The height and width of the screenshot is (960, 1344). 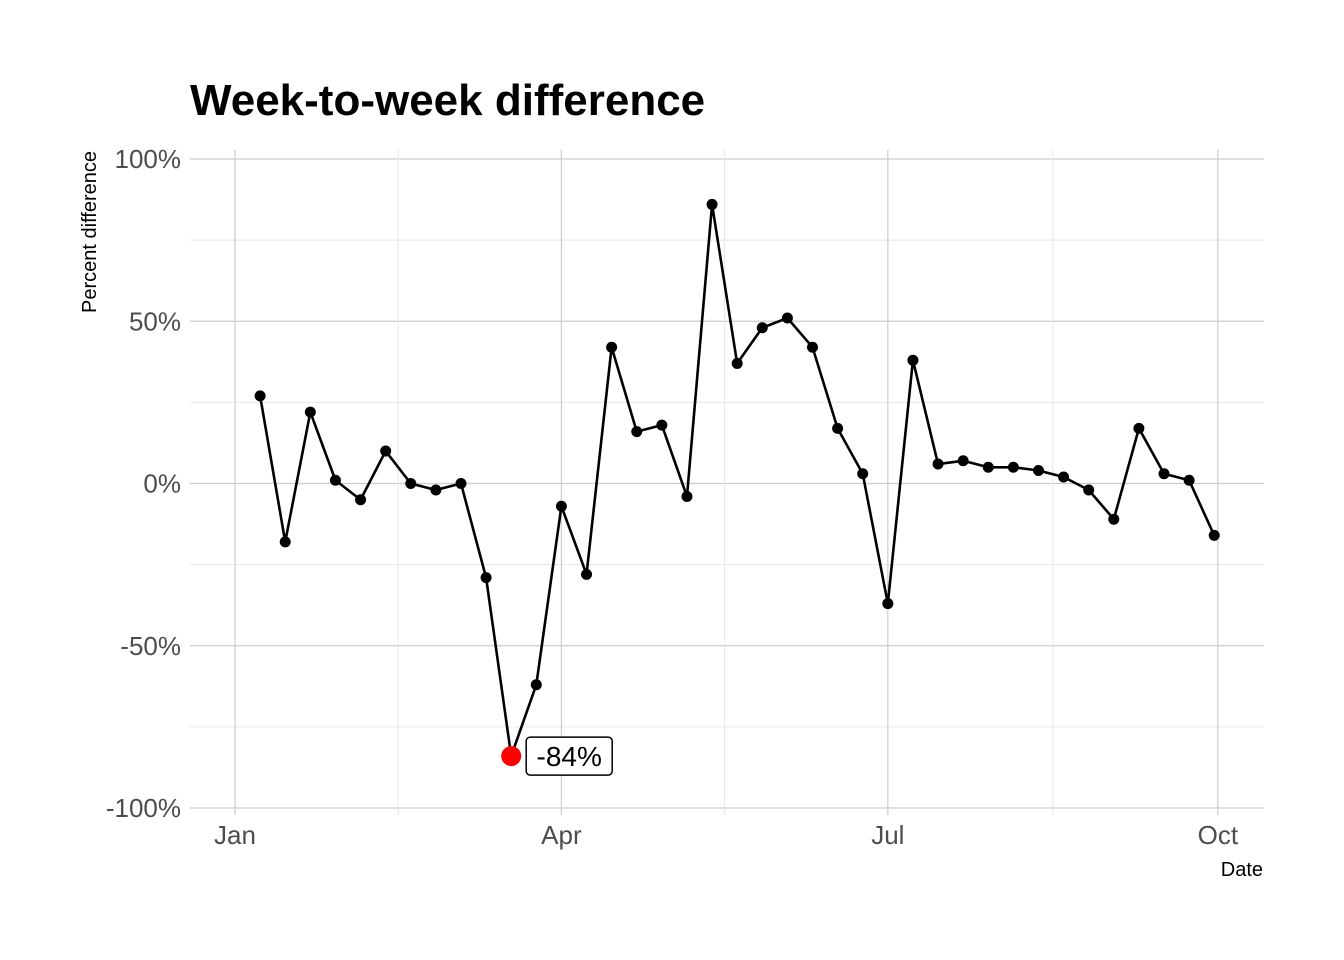 I want to click on y-axis-title: Percent difference, so click(x=90, y=232).